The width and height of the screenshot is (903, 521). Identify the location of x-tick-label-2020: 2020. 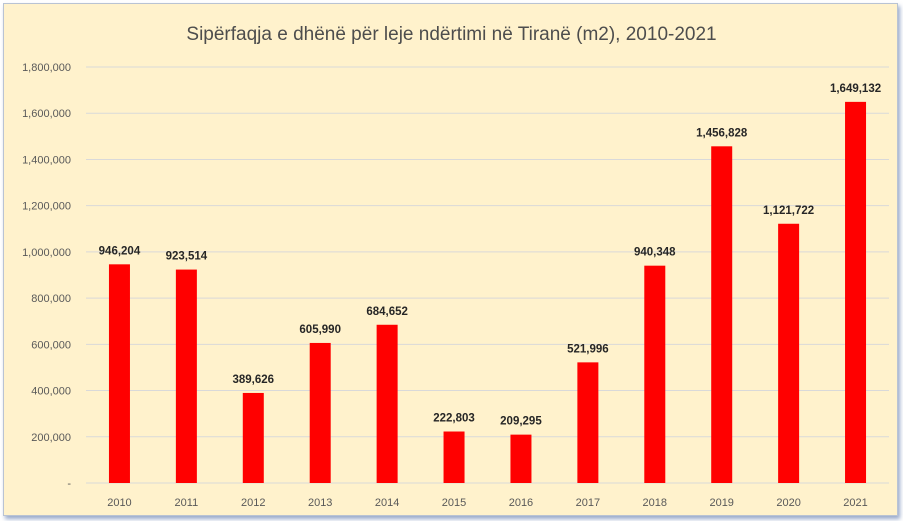
(788, 503).